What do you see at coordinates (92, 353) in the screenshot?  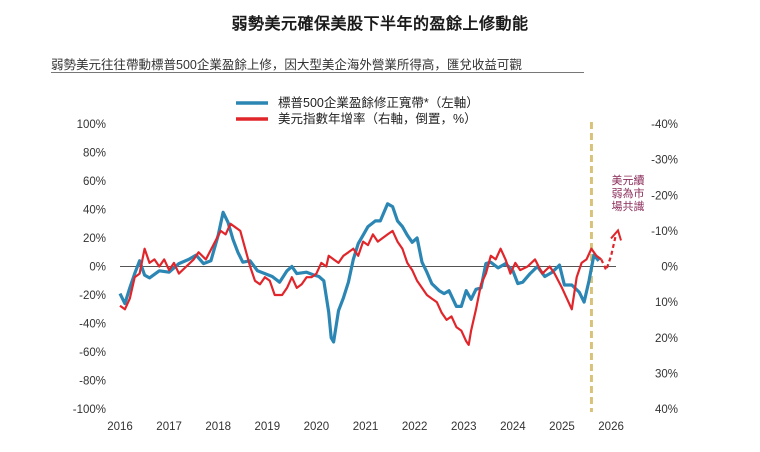 I see `y-left-tick-label: -60%` at bounding box center [92, 353].